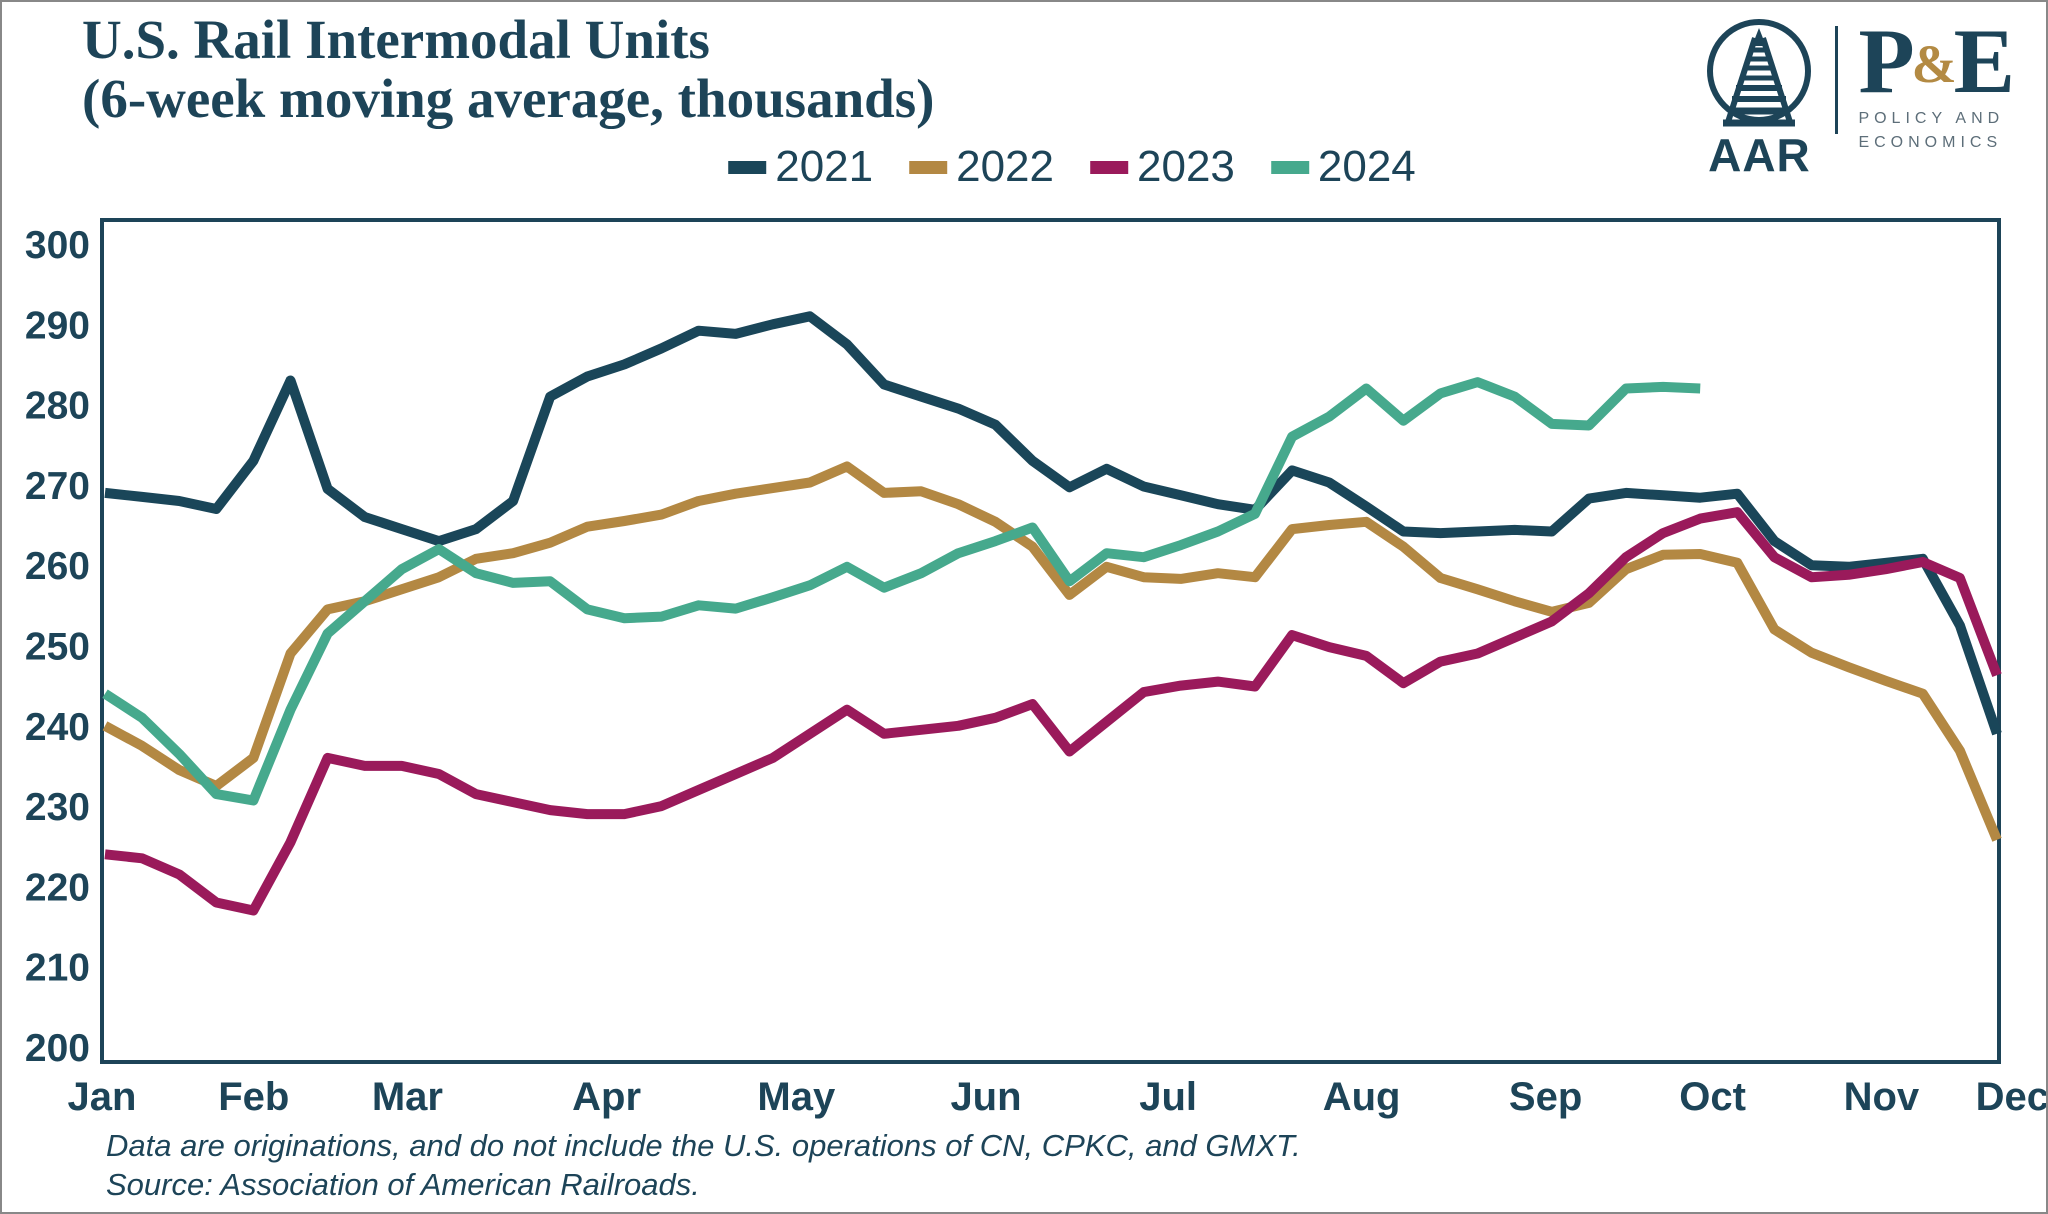 This screenshot has height=1214, width=2048. I want to click on legend-label-2022: 2022, so click(1005, 166).